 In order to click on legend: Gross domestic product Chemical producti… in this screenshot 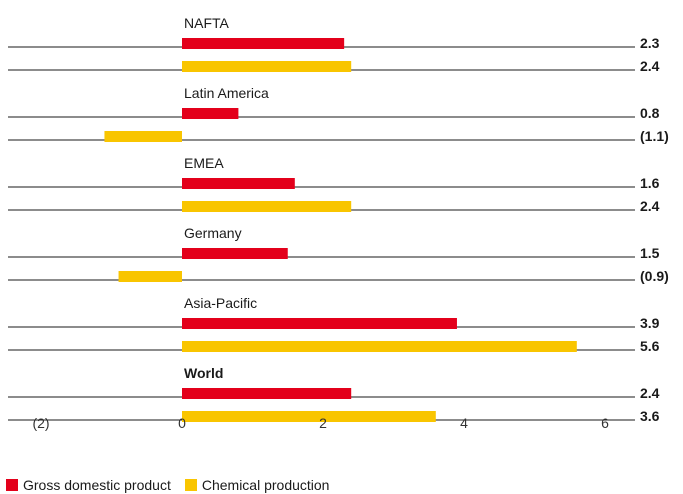, I will do `click(174, 485)`.